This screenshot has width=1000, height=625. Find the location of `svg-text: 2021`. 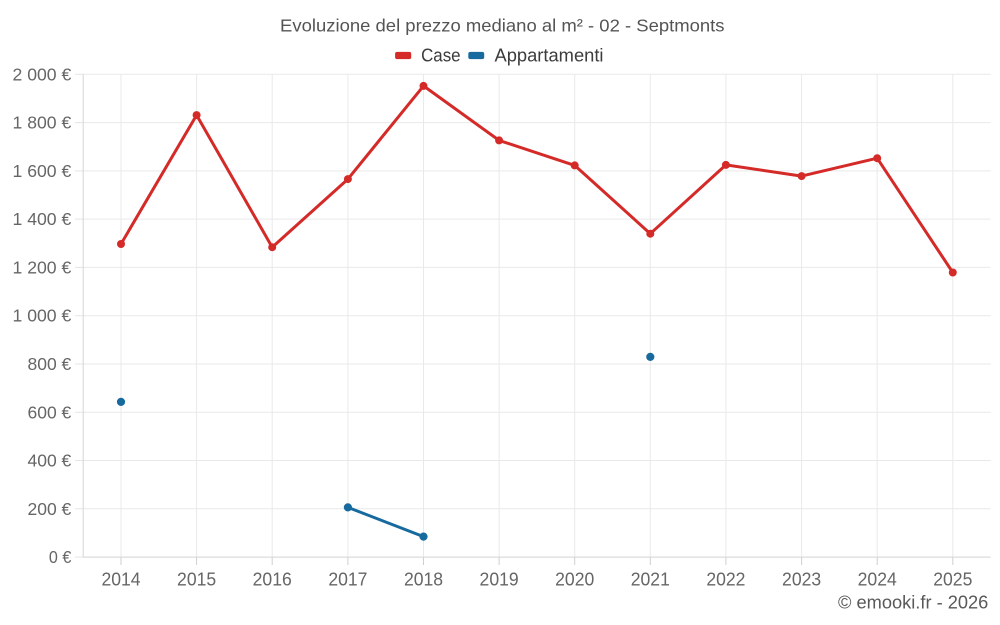

svg-text: 2021 is located at coordinates (650, 579).